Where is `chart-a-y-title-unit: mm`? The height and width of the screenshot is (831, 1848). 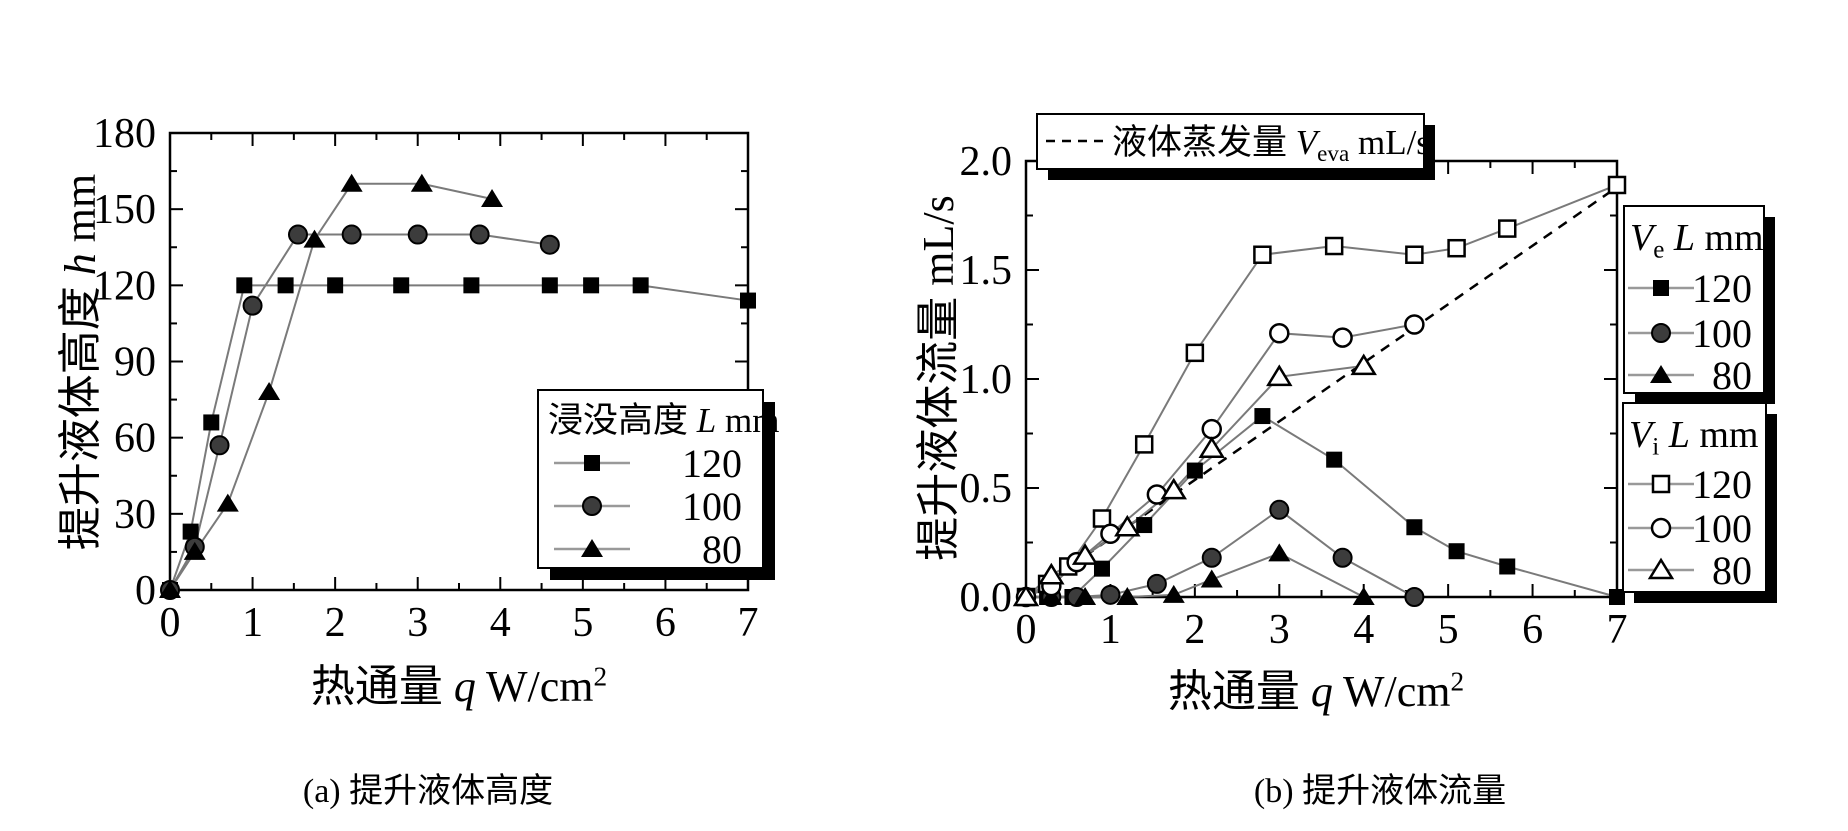
chart-a-y-title-unit: mm is located at coordinates (80, 213).